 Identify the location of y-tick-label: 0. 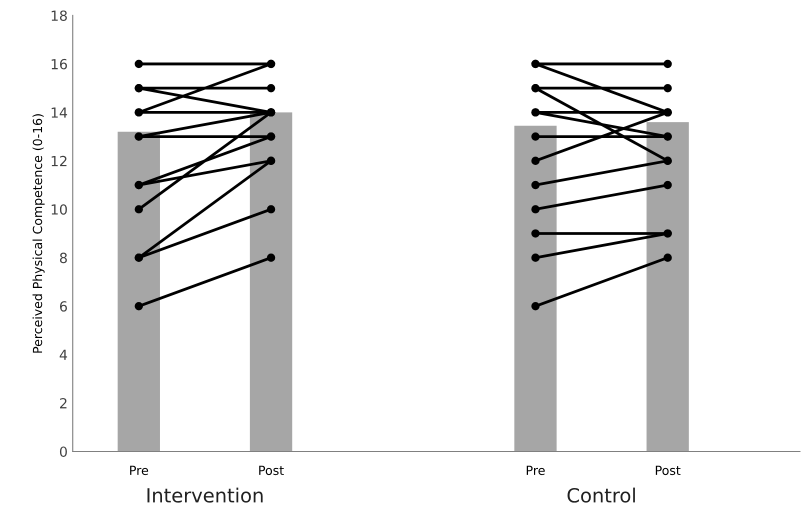
(63, 451).